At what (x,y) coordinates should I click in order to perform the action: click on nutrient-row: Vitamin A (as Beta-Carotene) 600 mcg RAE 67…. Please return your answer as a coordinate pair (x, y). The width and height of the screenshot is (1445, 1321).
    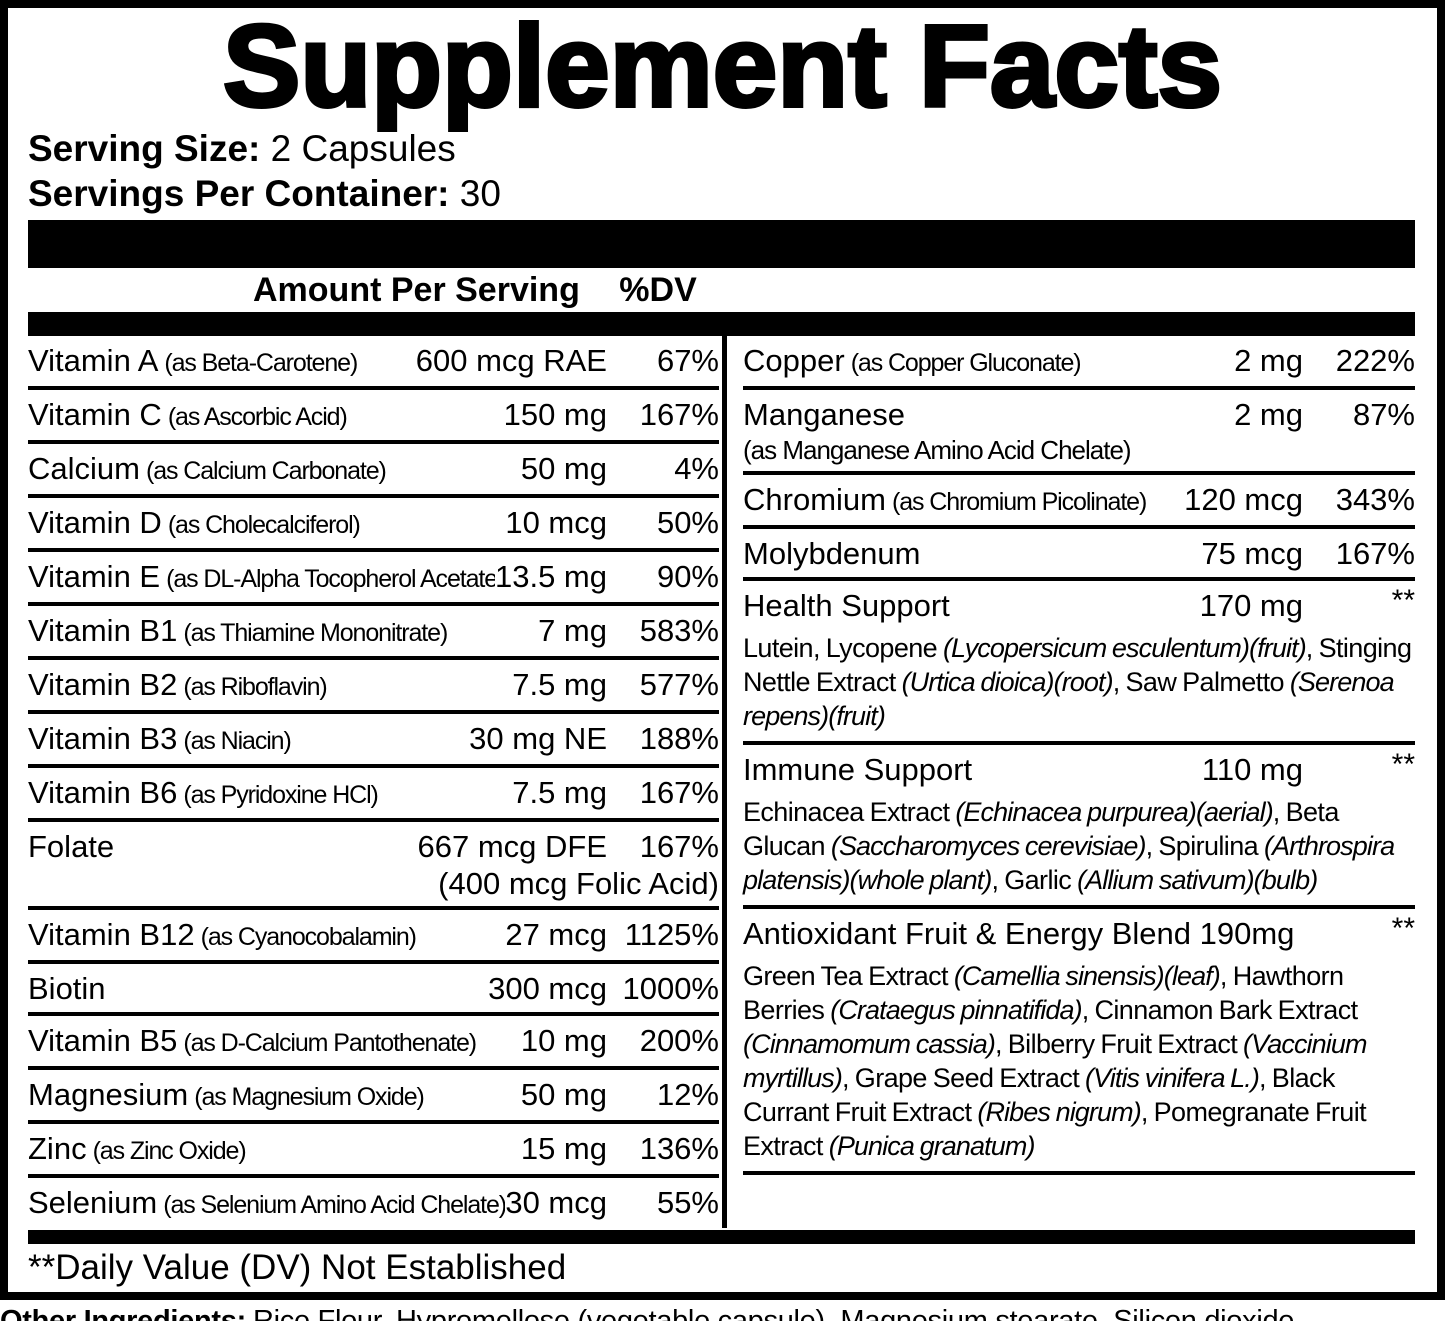
    Looking at the image, I should click on (373, 363).